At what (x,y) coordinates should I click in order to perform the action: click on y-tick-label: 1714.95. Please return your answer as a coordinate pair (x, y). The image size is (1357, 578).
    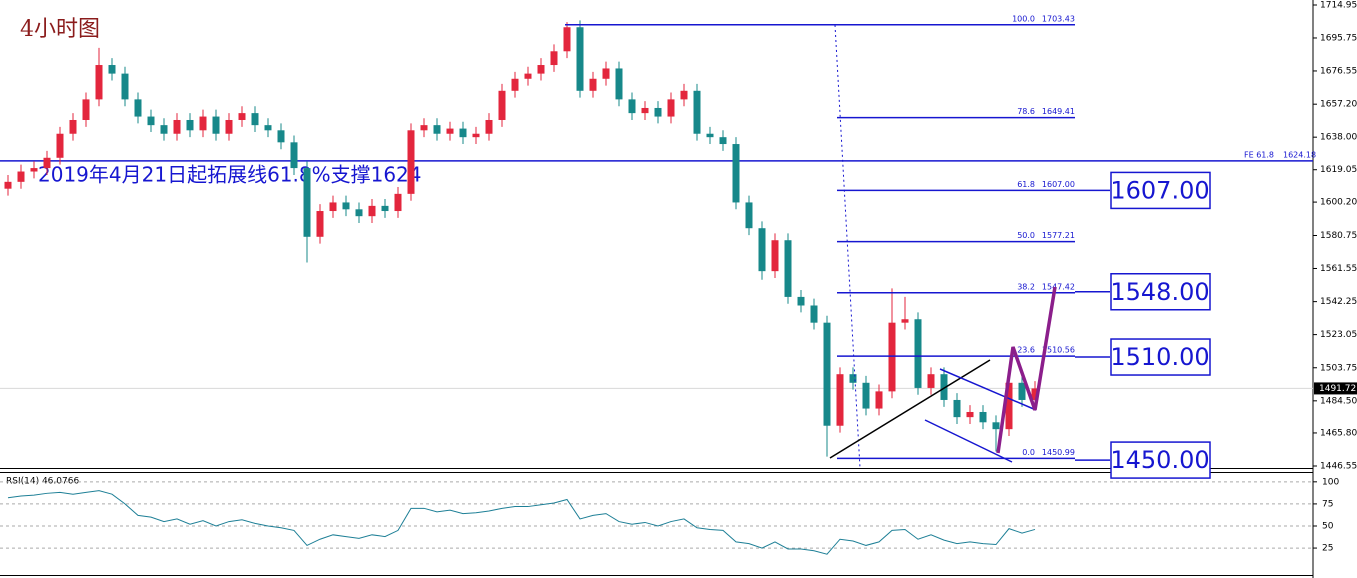
    Looking at the image, I should click on (1338, 5).